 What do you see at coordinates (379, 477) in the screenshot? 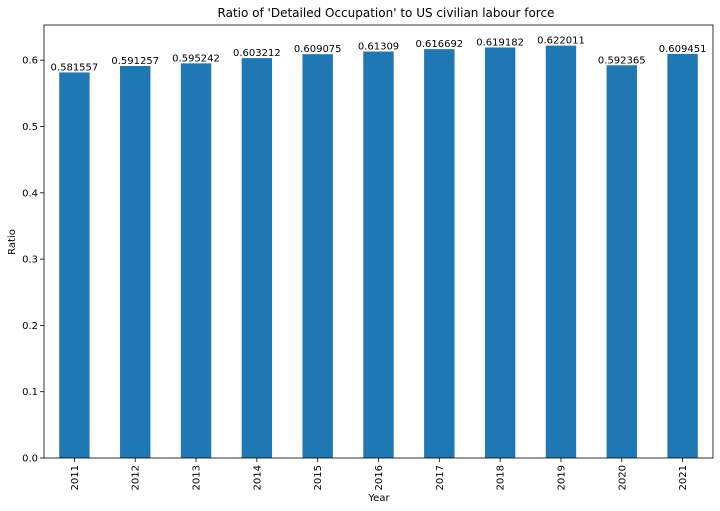
I see `x-tick-label-2016: 2016` at bounding box center [379, 477].